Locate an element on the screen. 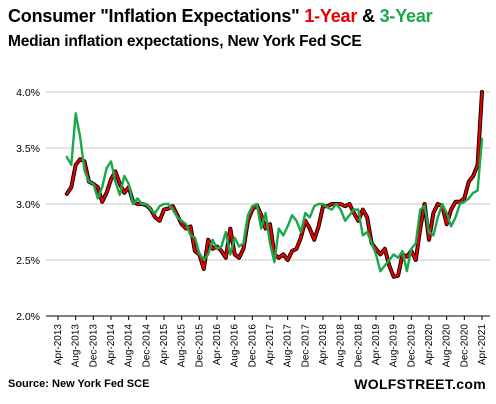 The image size is (496, 404). y-axis: 4.0% 3.5% 3.0% 2.5% 2.0% is located at coordinates (28, 205).